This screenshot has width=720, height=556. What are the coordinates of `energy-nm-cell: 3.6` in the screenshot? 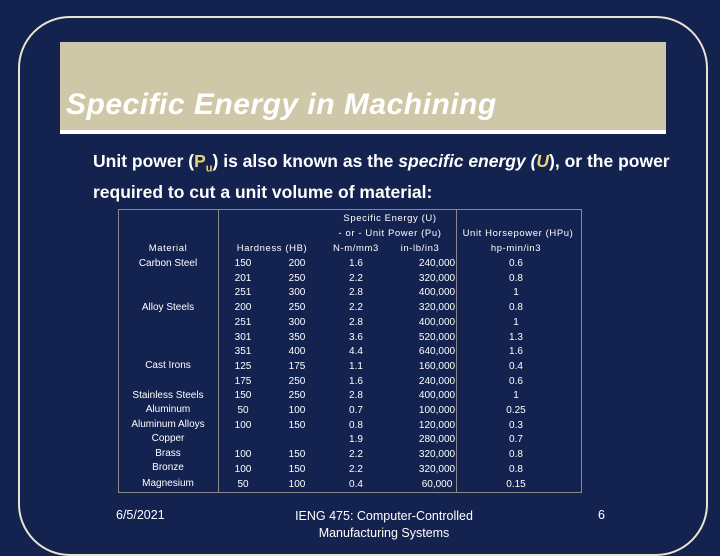 It's located at (356, 337).